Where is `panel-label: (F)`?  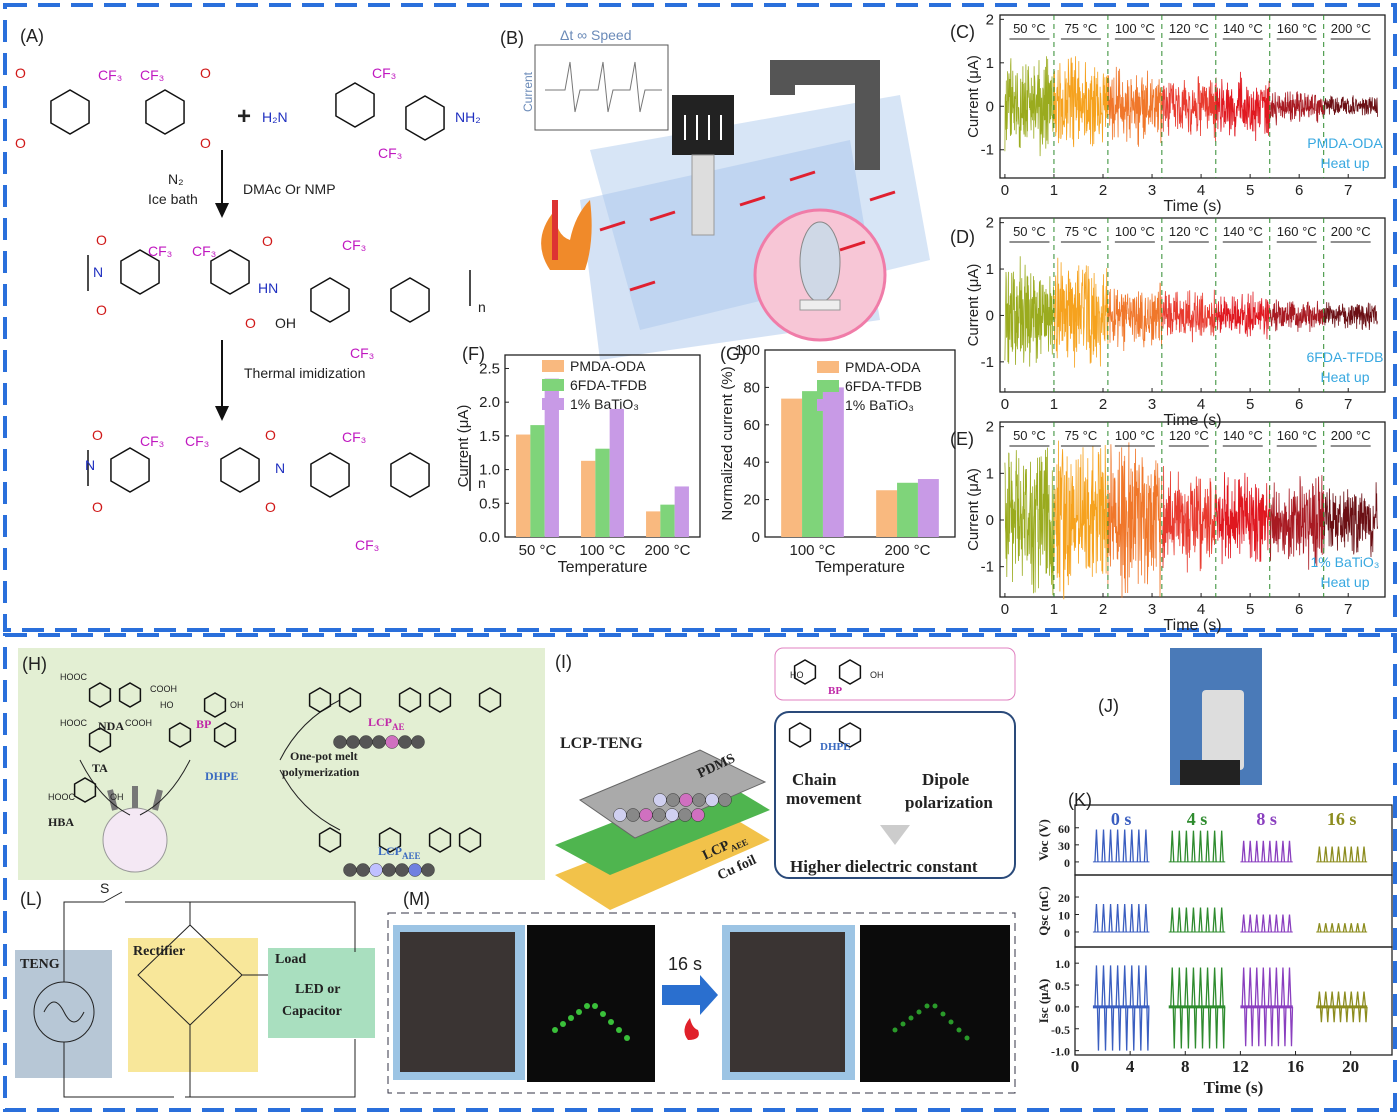
panel-label: (F) is located at coordinates (473, 354).